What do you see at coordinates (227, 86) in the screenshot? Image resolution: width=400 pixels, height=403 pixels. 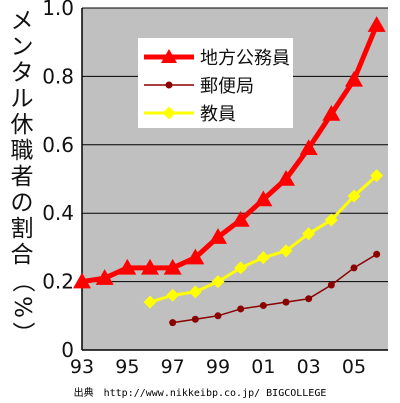 I see `legend-label: 郵便局` at bounding box center [227, 86].